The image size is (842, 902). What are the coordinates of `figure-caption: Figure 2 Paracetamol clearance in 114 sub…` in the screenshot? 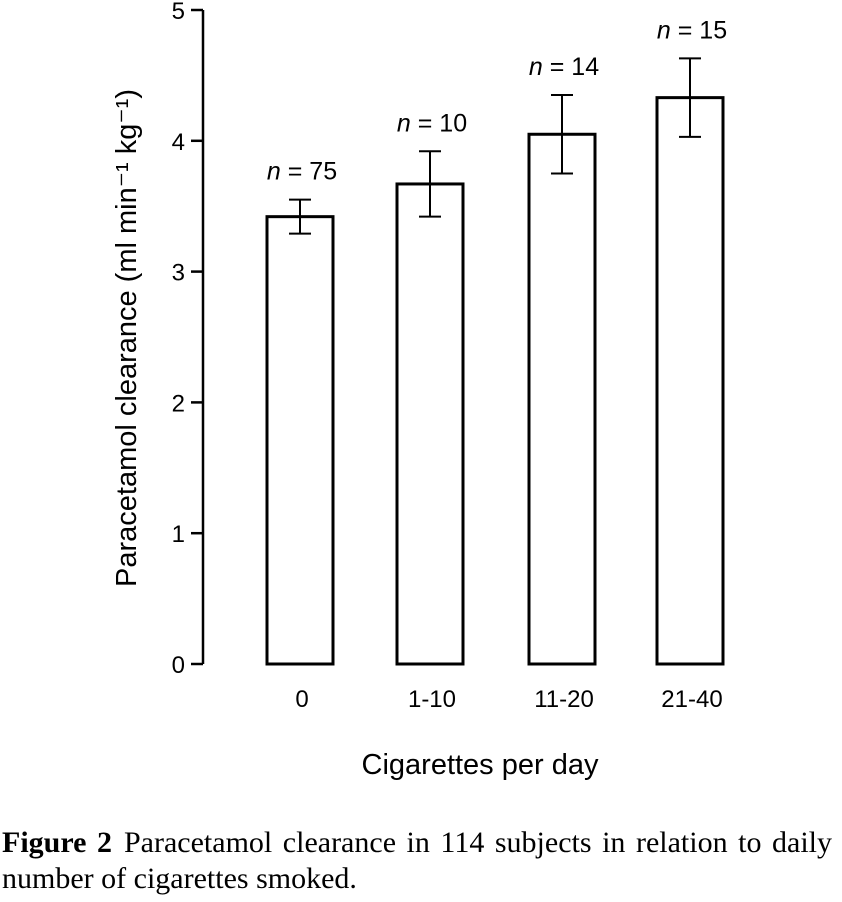 It's located at (417, 861).